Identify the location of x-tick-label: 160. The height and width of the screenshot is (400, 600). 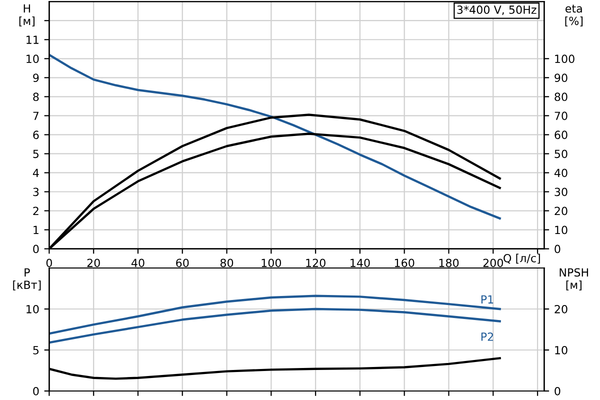
(404, 263).